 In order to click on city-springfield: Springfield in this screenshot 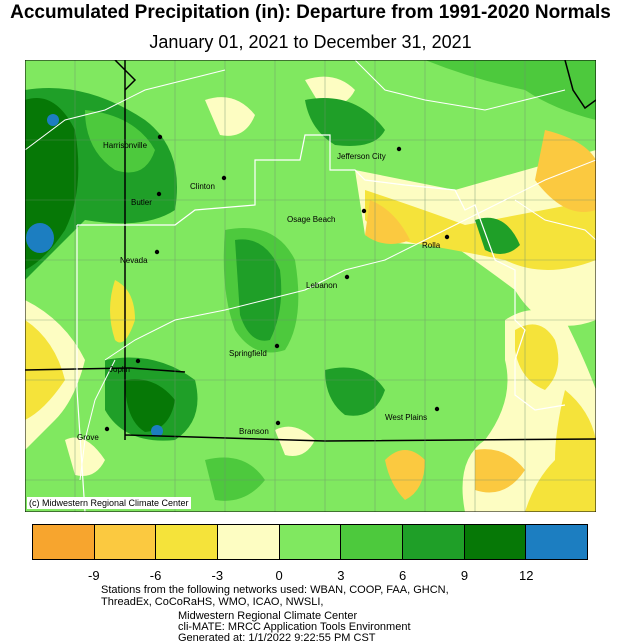, I will do `click(254, 350)`.